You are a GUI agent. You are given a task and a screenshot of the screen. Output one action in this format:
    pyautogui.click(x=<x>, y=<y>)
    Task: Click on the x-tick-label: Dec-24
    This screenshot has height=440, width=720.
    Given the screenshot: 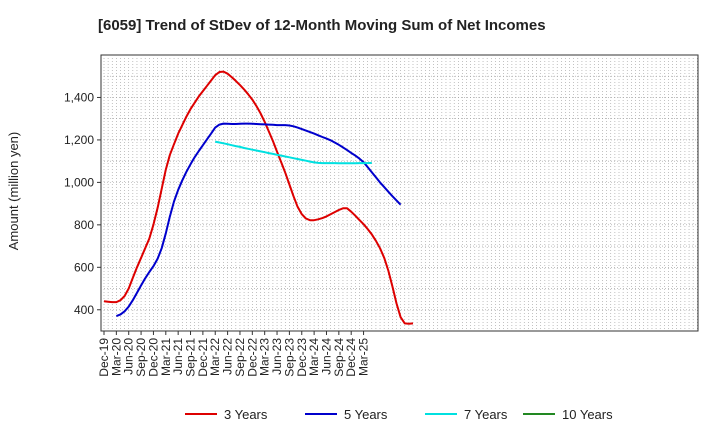 What is the action you would take?
    pyautogui.click(x=351, y=357)
    